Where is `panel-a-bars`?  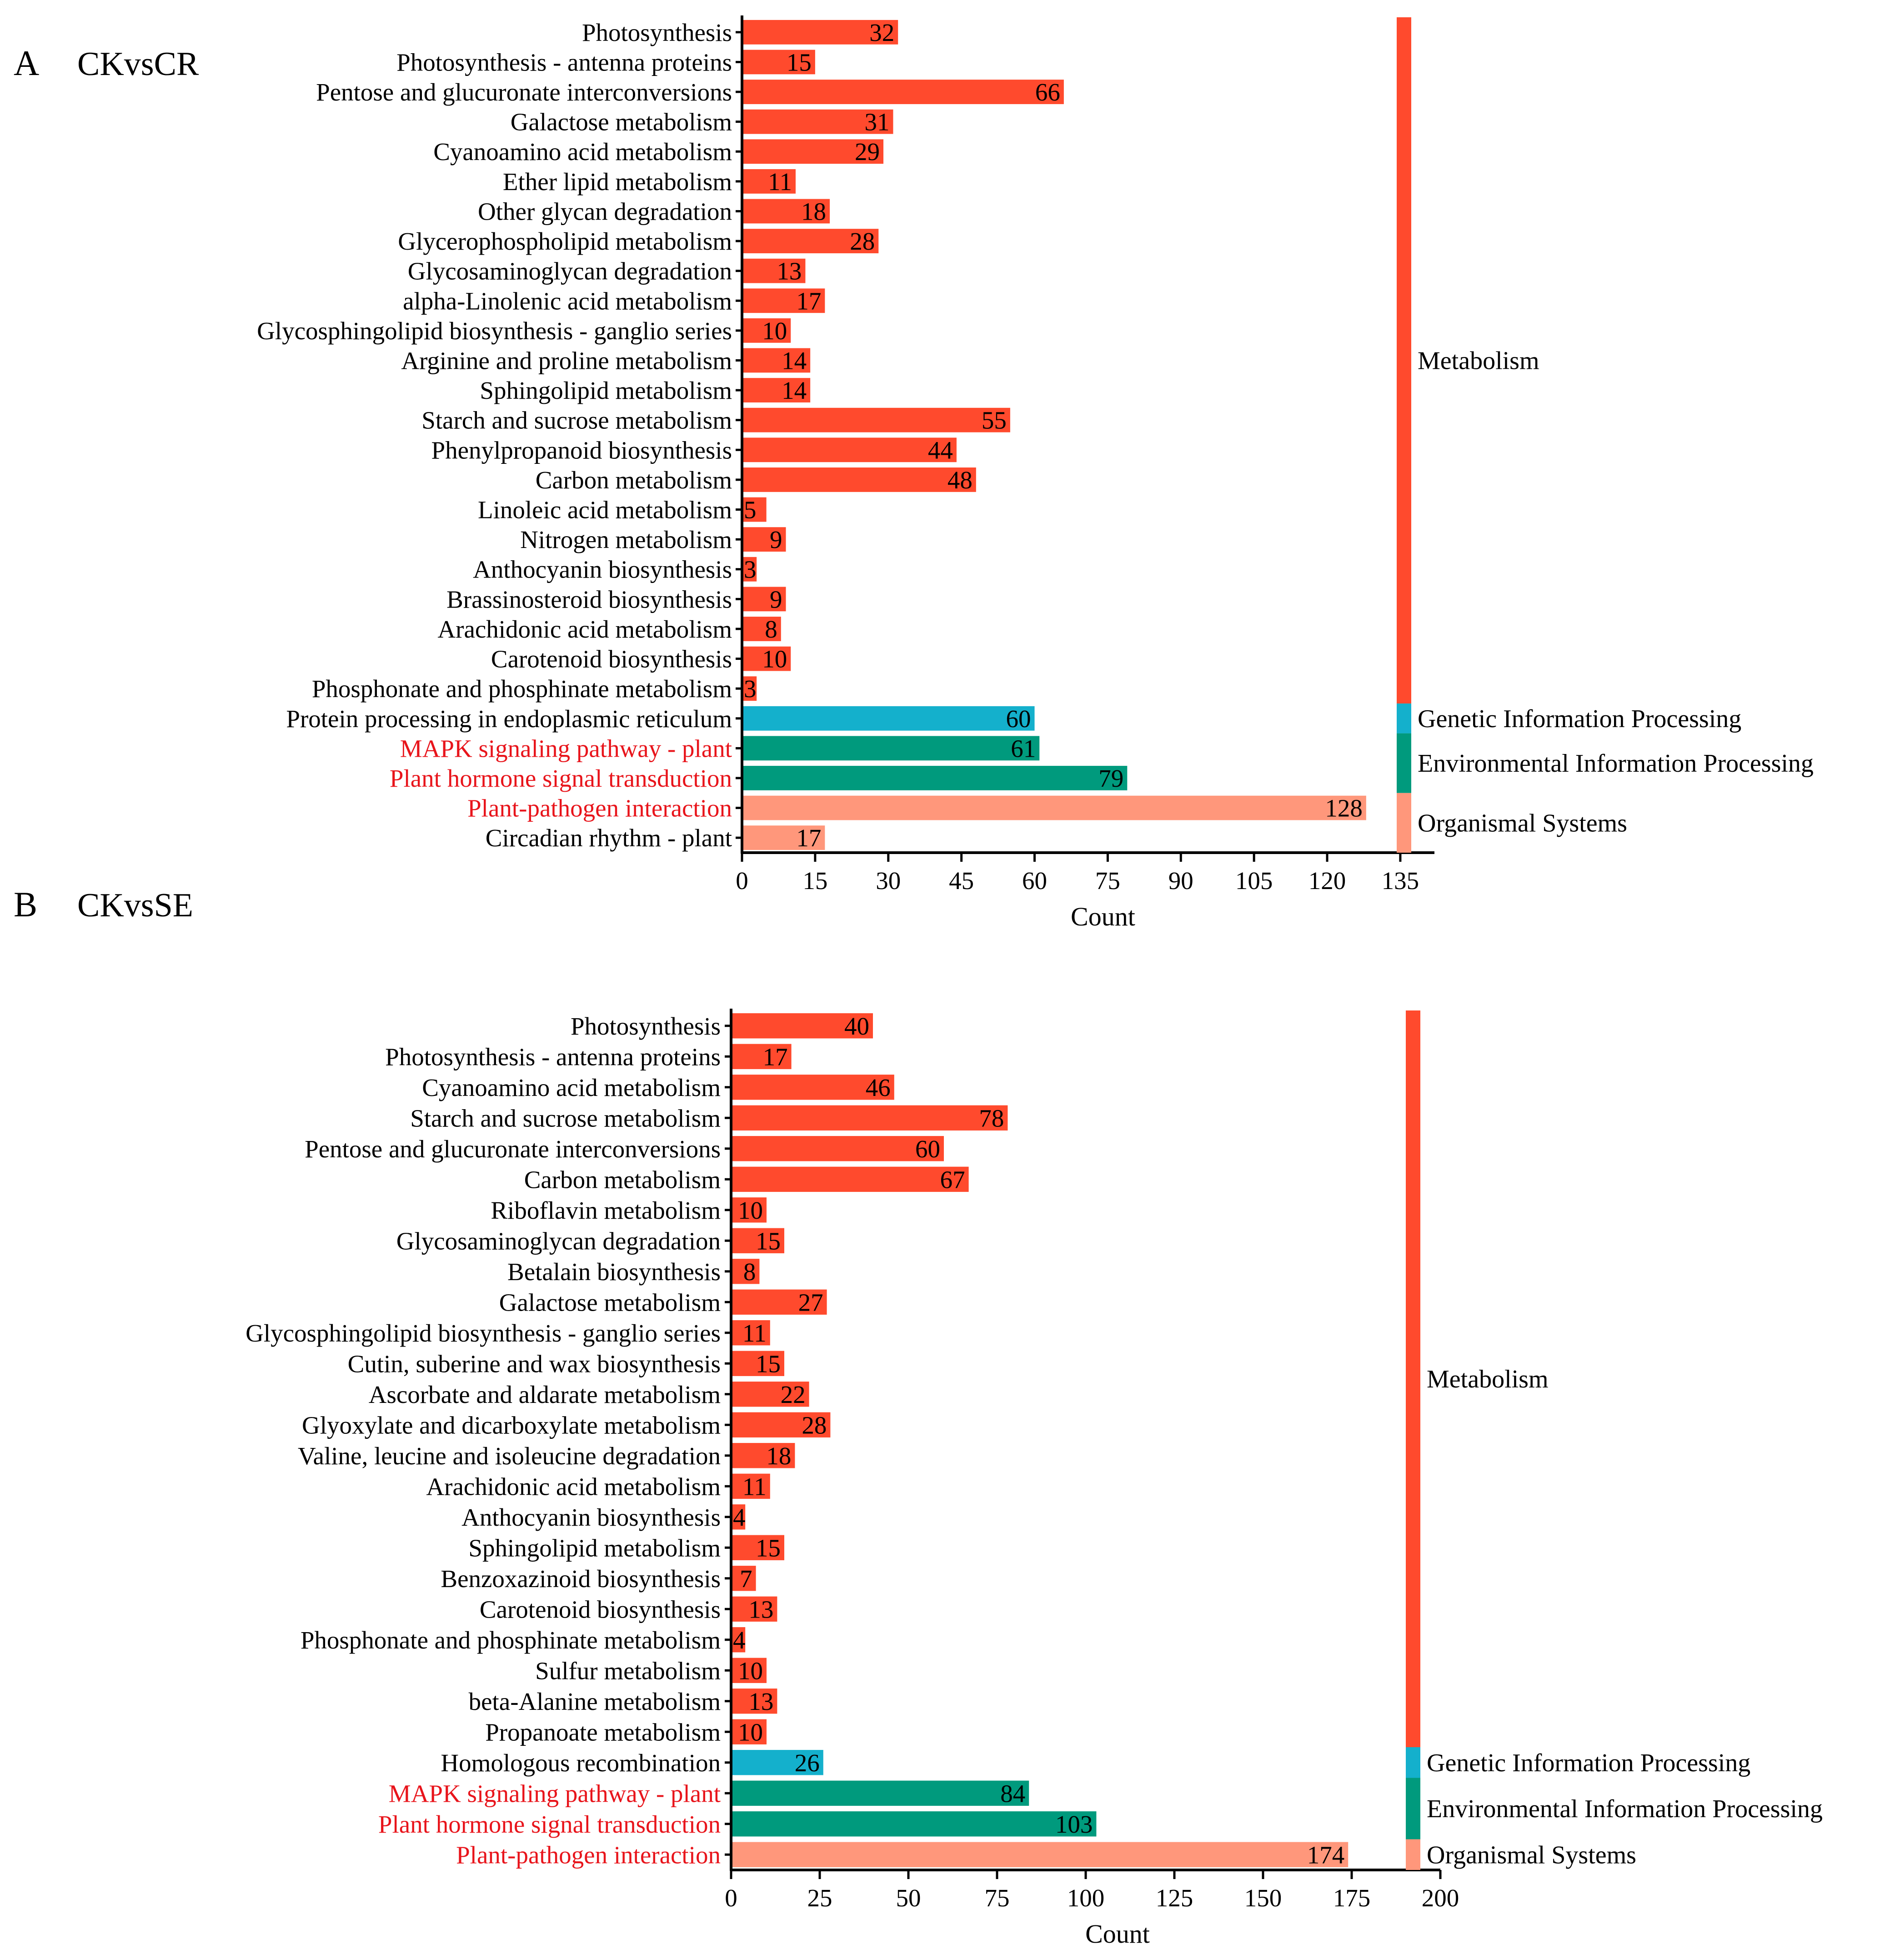 panel-a-bars is located at coordinates (1054, 435).